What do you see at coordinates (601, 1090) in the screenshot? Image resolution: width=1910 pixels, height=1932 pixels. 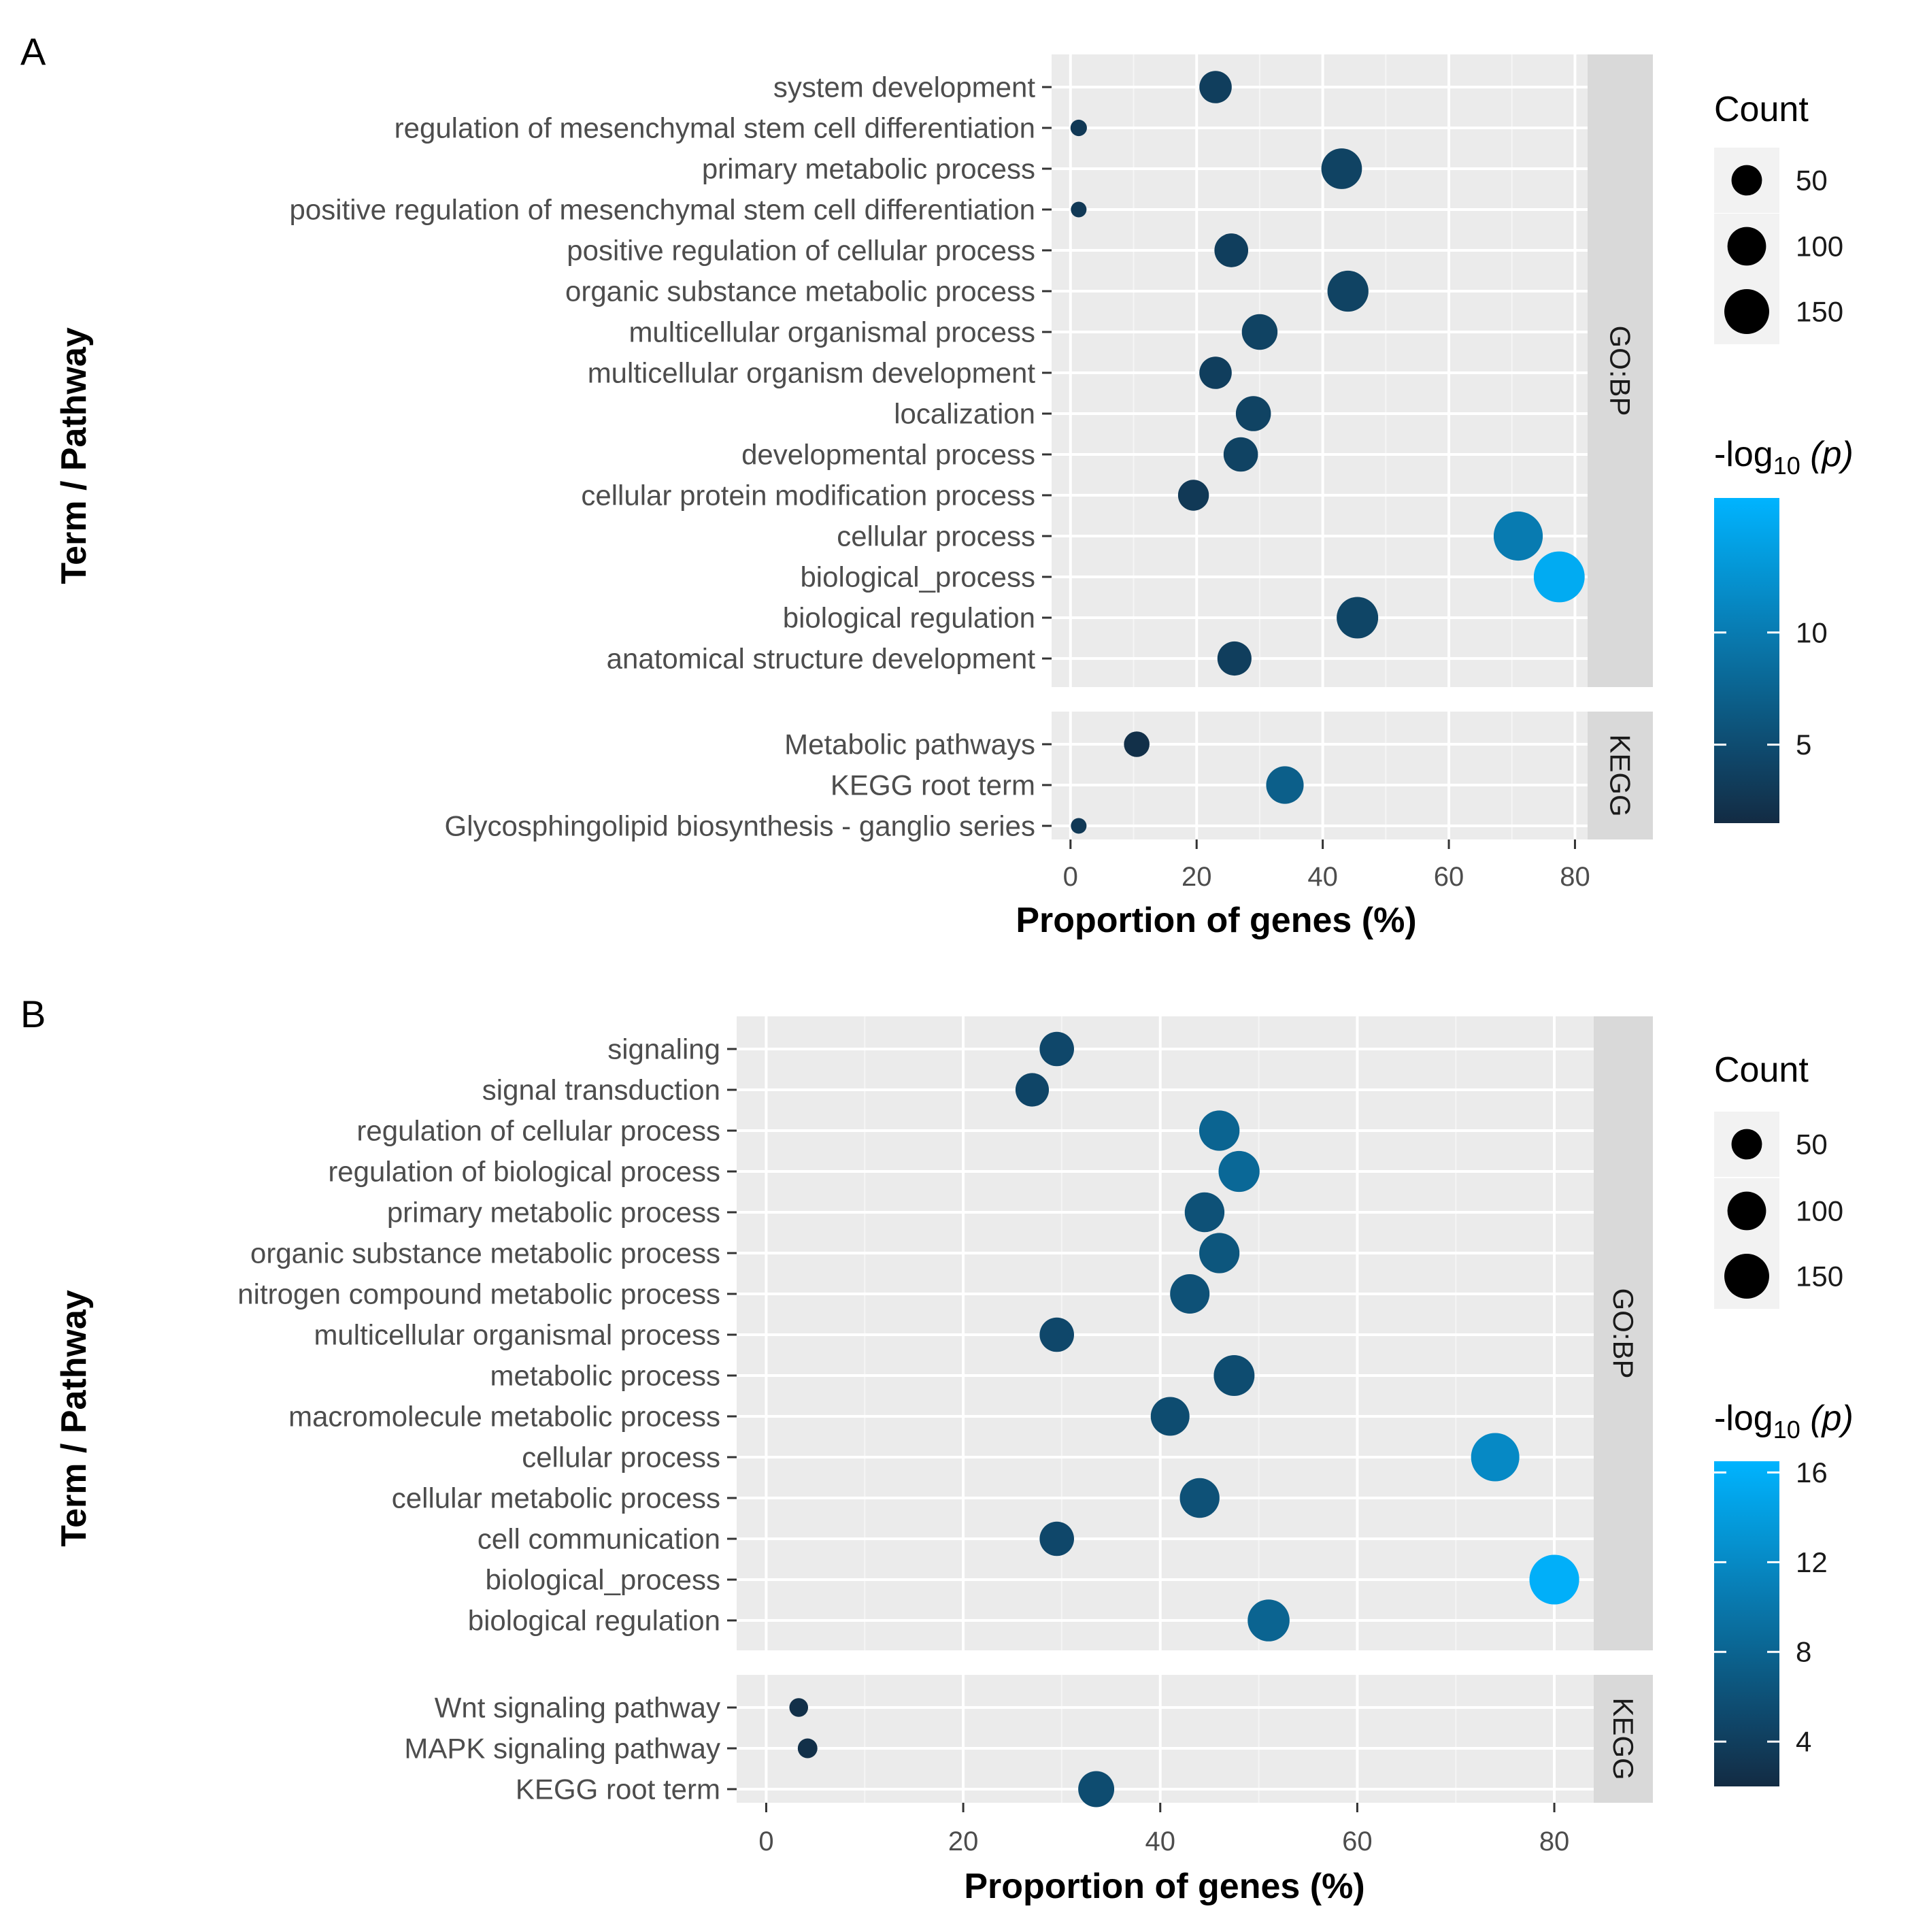 I see `term-label: signal transduction` at bounding box center [601, 1090].